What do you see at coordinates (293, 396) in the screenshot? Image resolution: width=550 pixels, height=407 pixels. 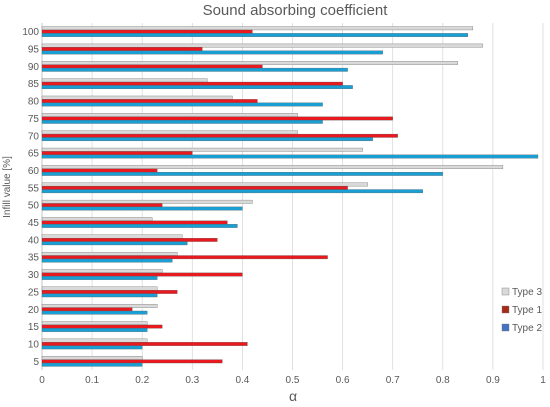 I see `x-axis-title: α` at bounding box center [293, 396].